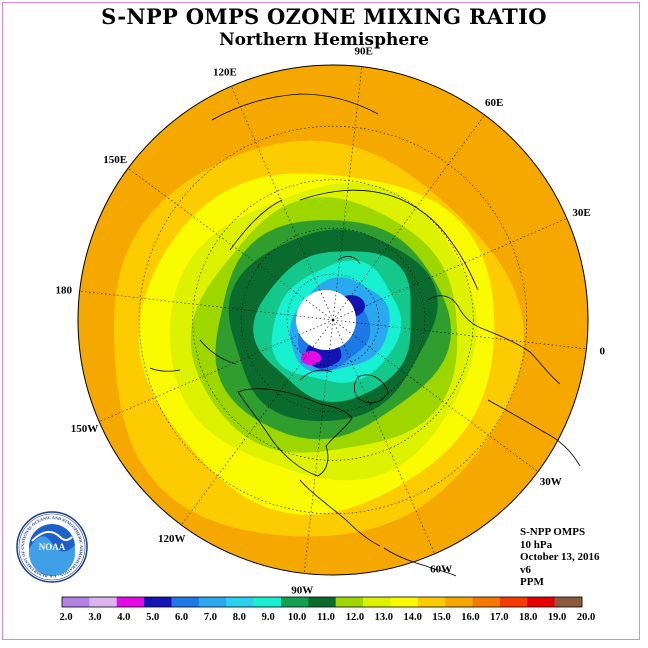 This screenshot has height=648, width=648. I want to click on lon-label: 30W, so click(551, 482).